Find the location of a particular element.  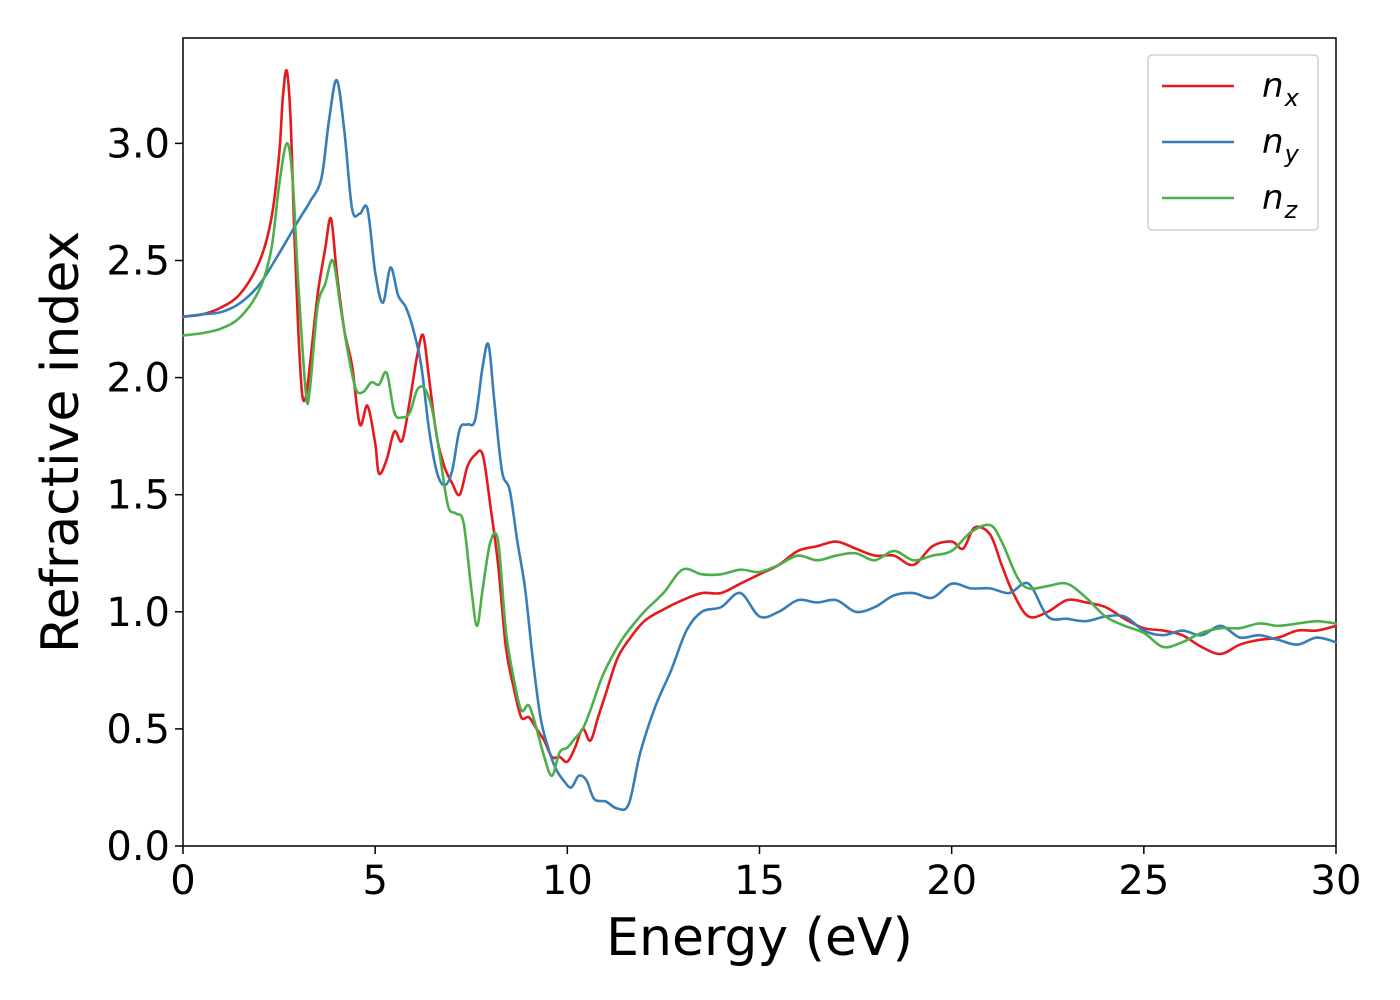

x-tick-label: 25 is located at coordinates (1143, 881).